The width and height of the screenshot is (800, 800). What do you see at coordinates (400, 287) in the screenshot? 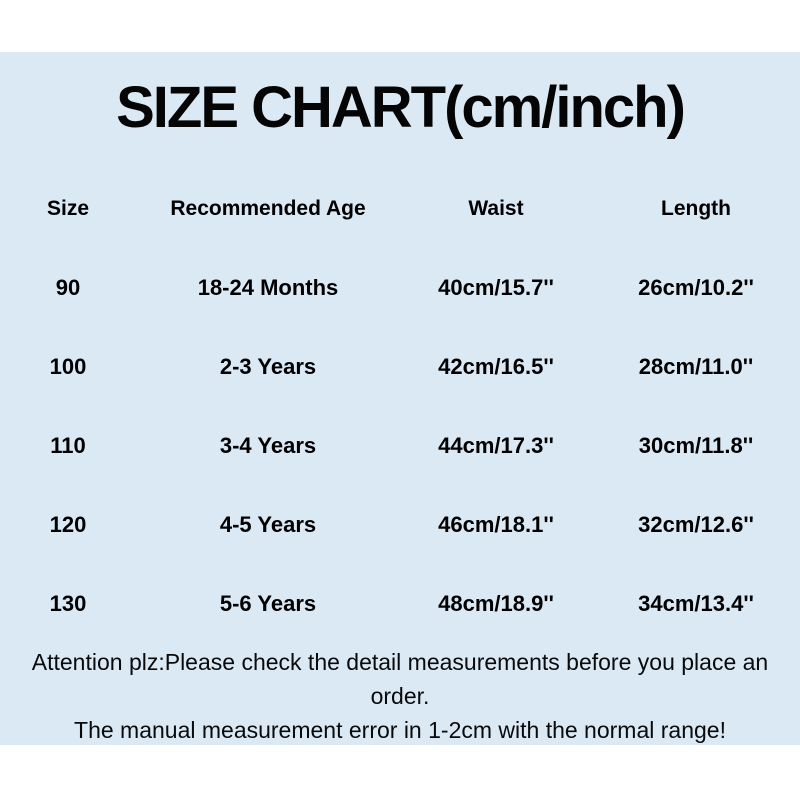
I see `table-row: 90 18-24 Months 40cm/15.7'' 26cm/10.2''` at bounding box center [400, 287].